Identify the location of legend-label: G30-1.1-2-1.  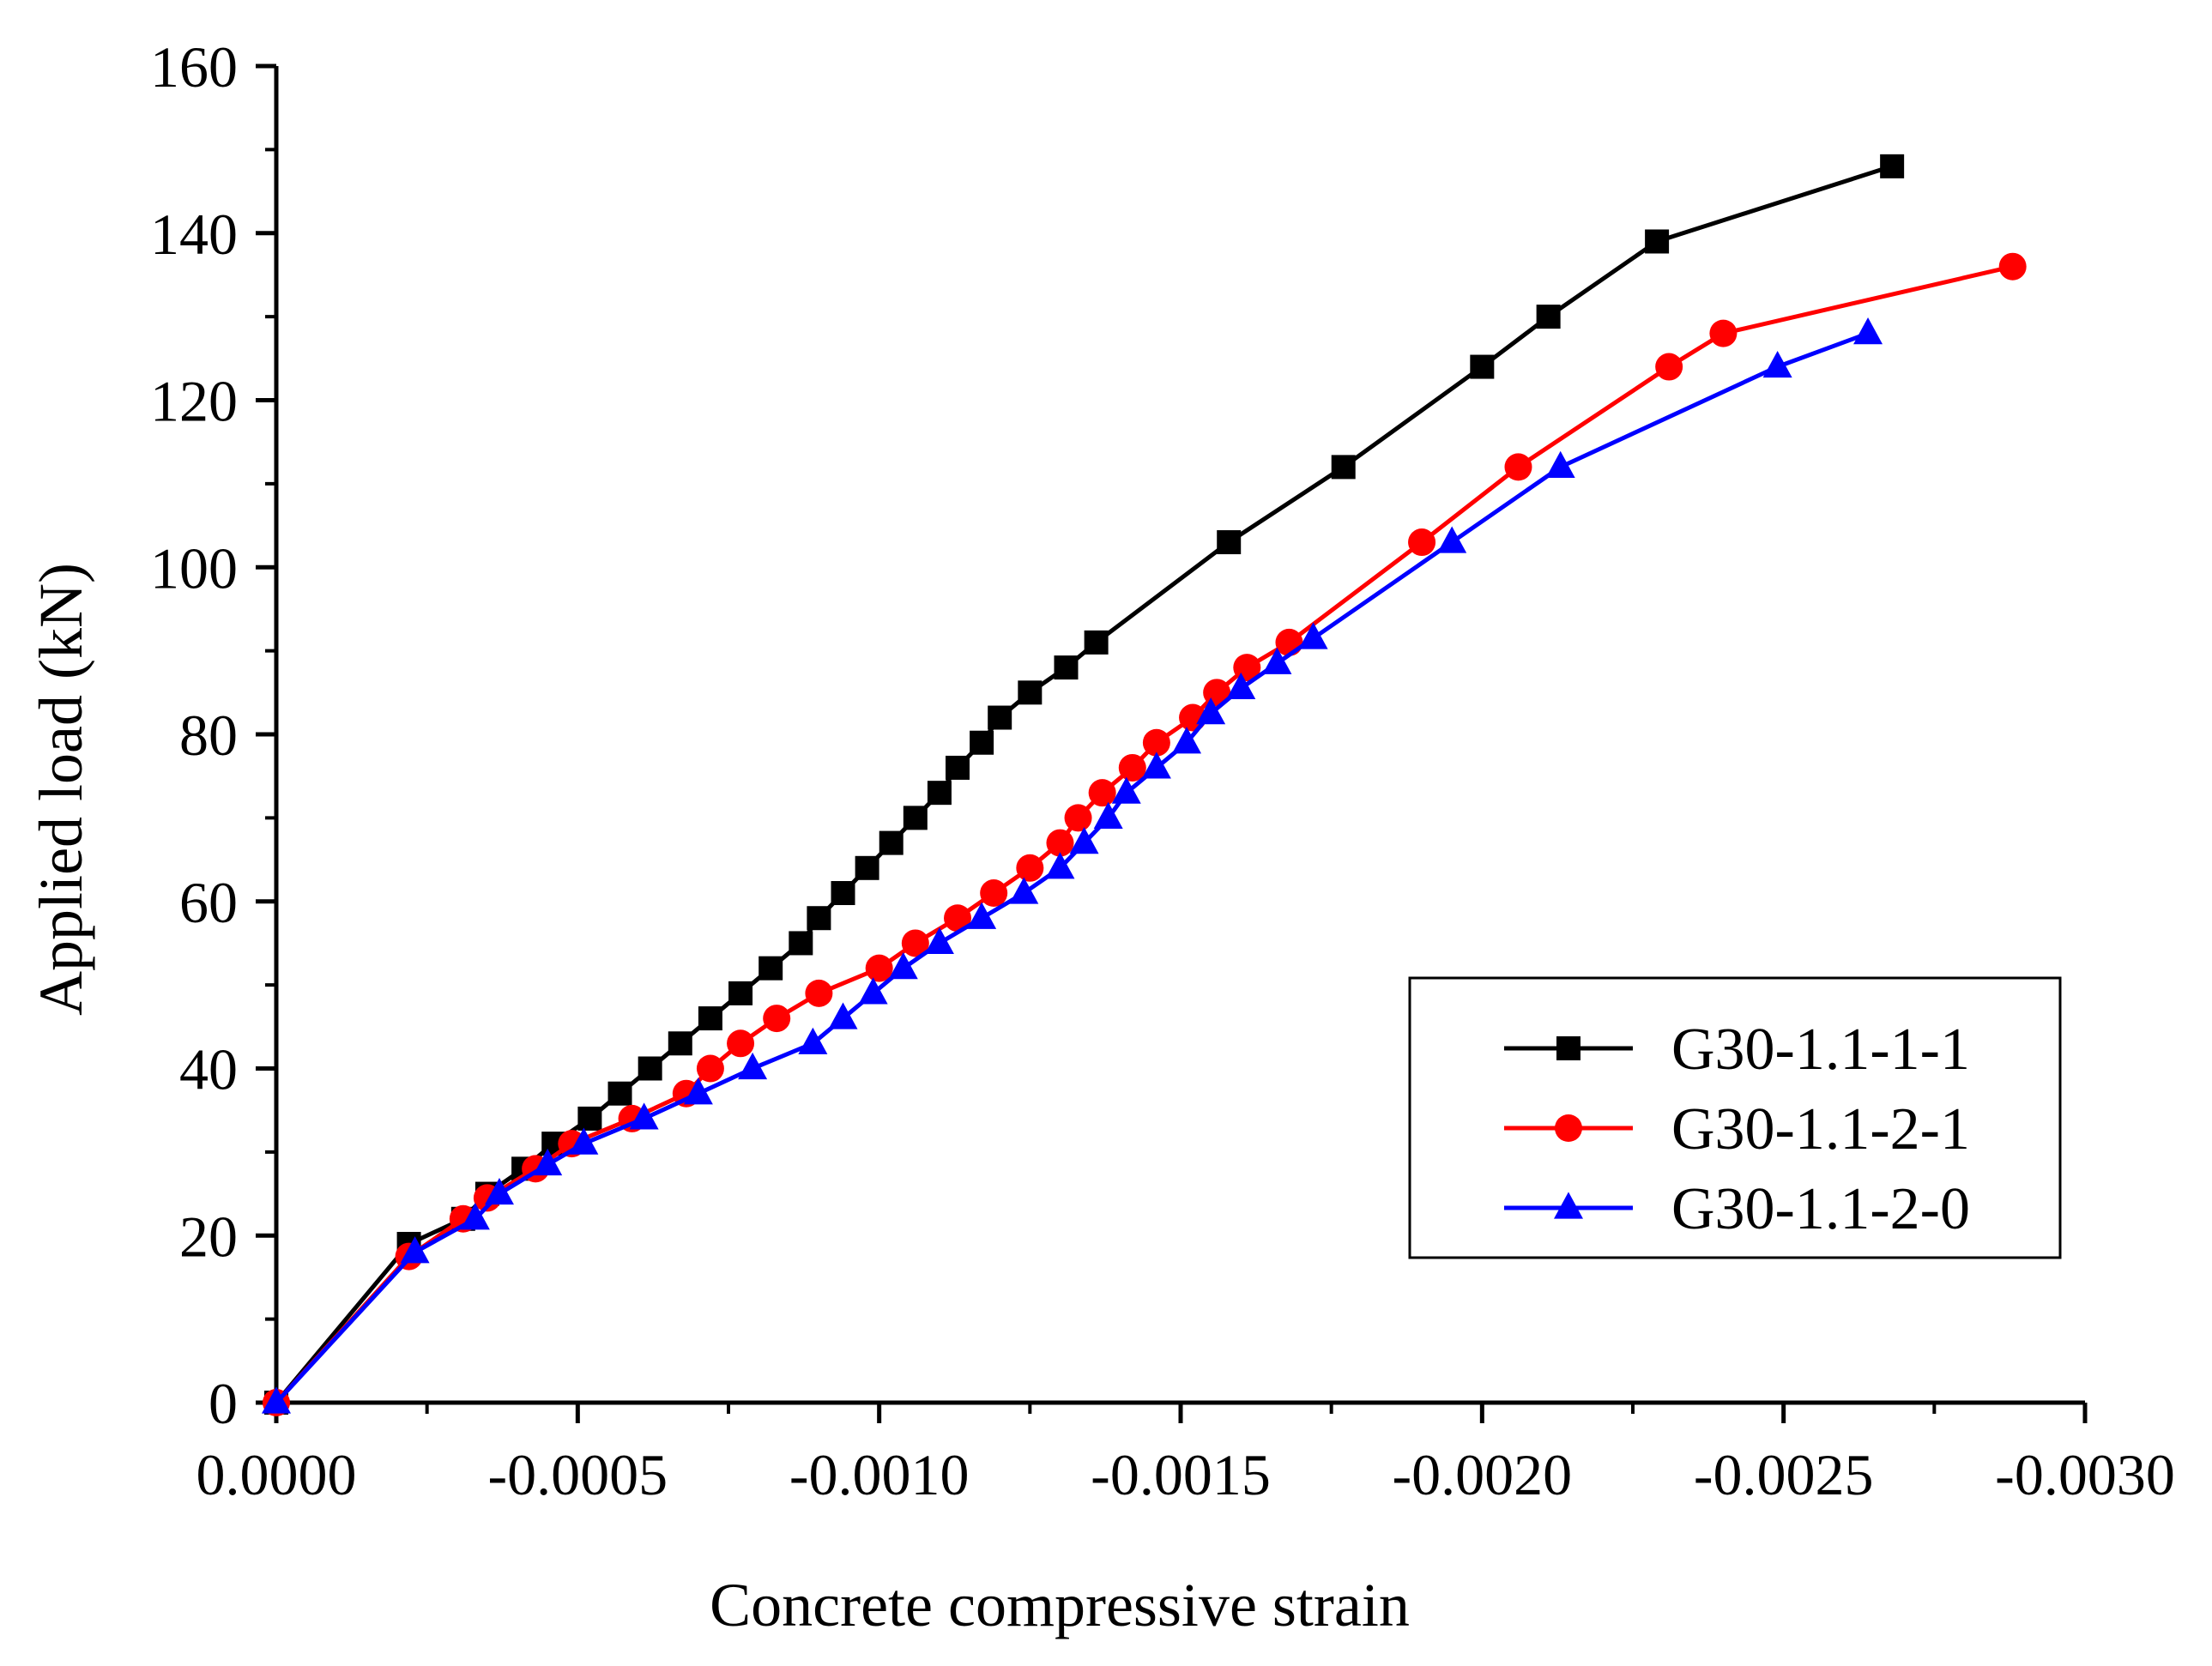
(1820, 1129).